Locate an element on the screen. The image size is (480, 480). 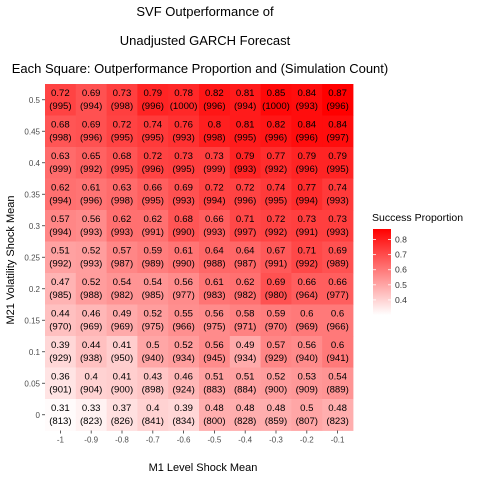
cell-proportion-label: 0.62 is located at coordinates (60, 188).